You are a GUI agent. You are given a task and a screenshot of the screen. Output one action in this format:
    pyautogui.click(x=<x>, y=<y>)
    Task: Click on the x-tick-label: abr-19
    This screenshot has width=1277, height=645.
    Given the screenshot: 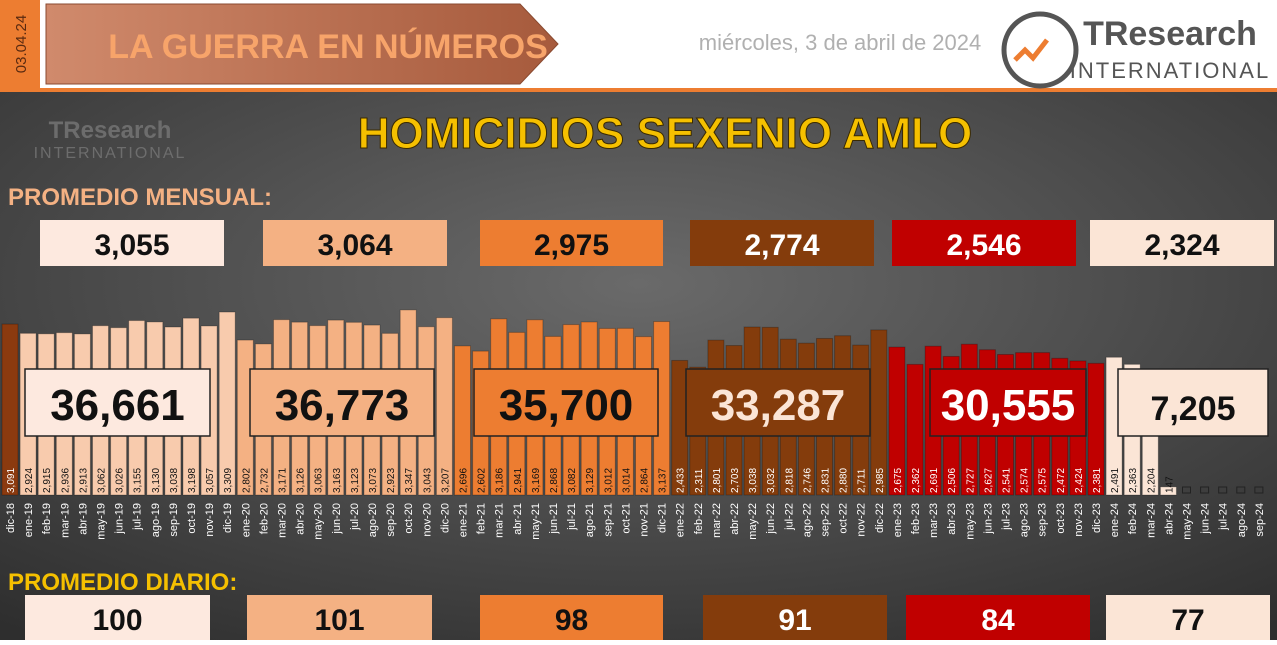 What is the action you would take?
    pyautogui.click(x=83, y=519)
    